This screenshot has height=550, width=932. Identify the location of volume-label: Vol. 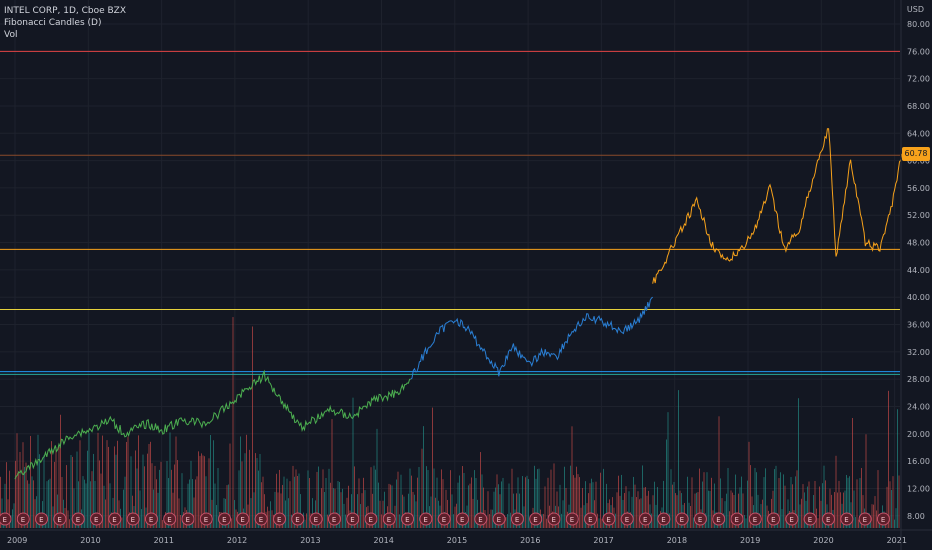
(11, 35).